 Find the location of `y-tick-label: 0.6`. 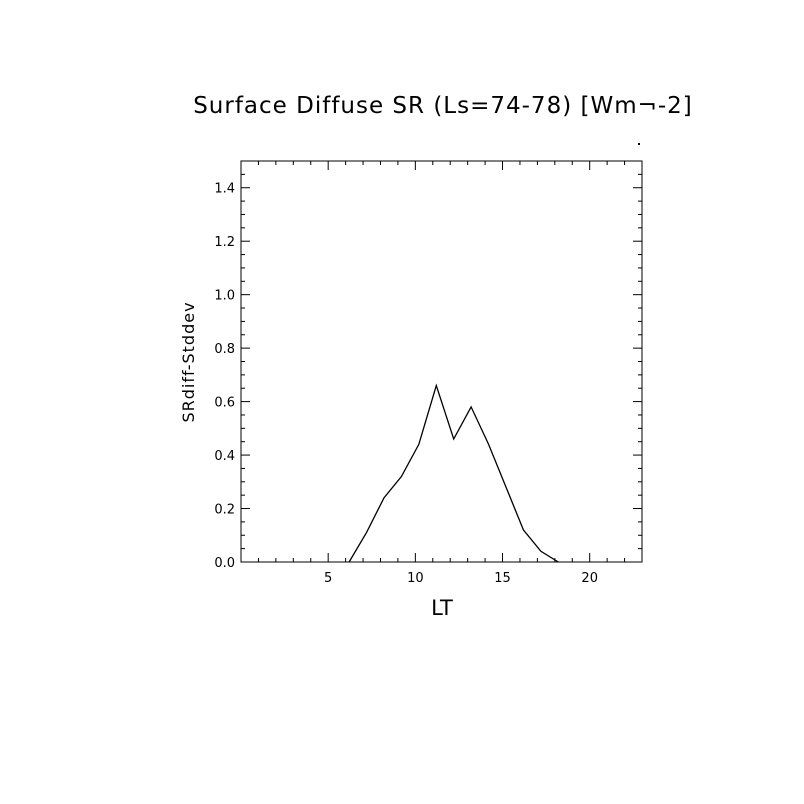

y-tick-label: 0.6 is located at coordinates (224, 403).